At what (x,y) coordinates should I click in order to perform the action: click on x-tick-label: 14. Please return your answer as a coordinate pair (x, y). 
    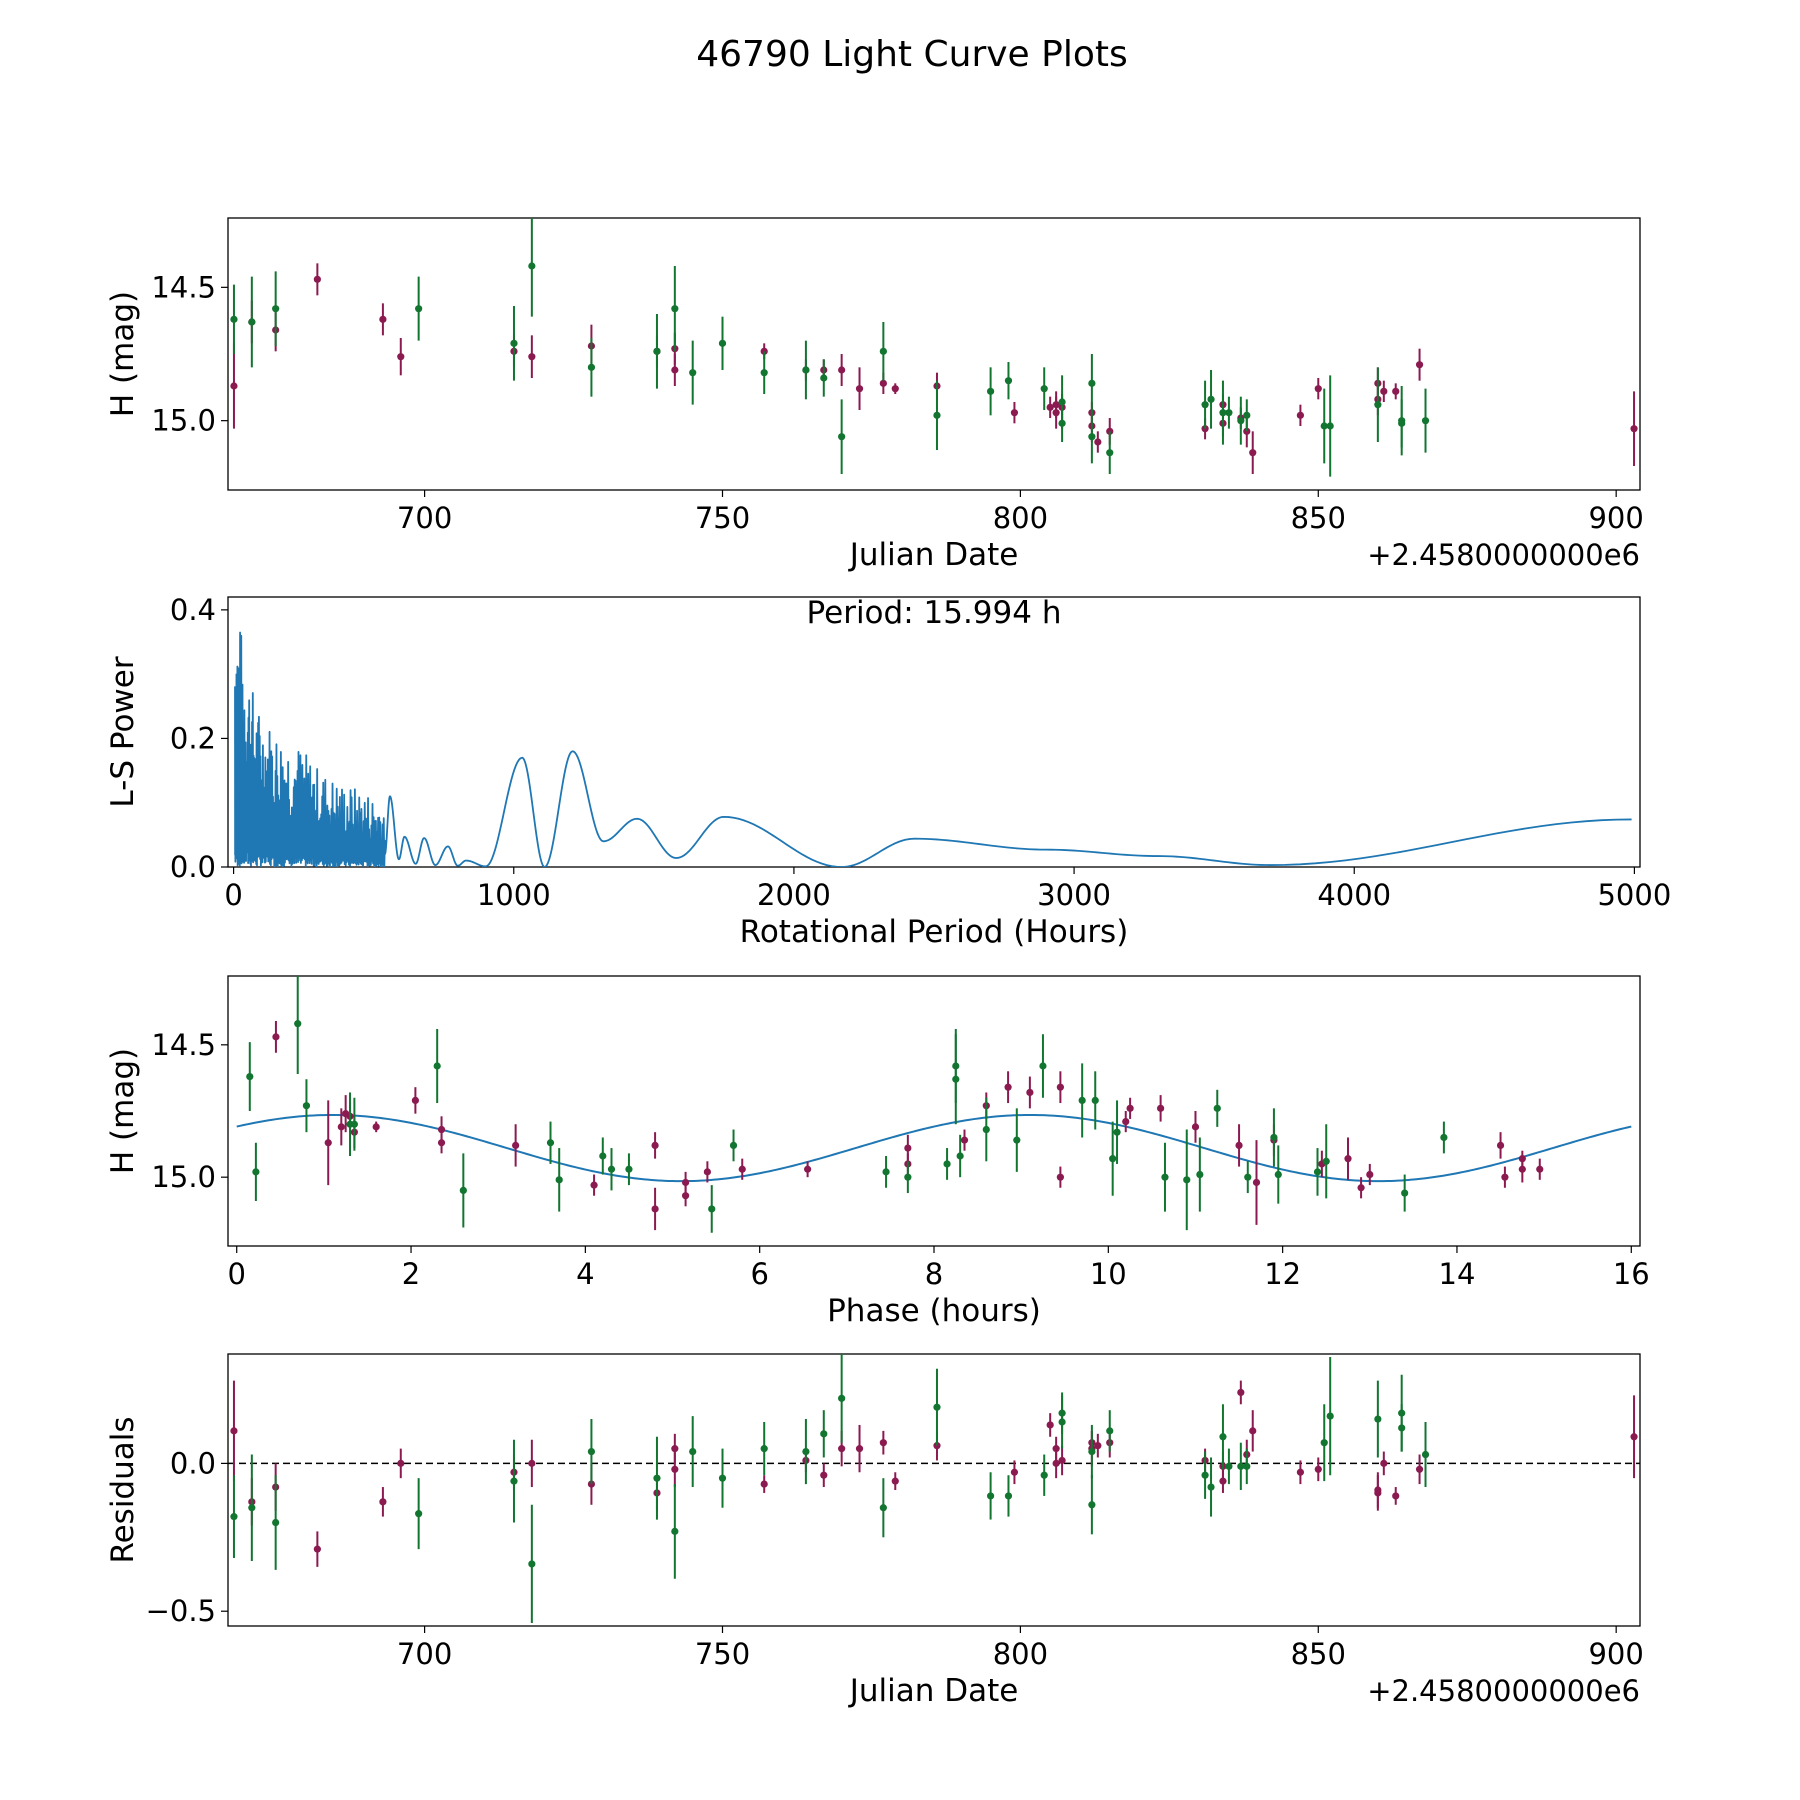
    Looking at the image, I should click on (1457, 1274).